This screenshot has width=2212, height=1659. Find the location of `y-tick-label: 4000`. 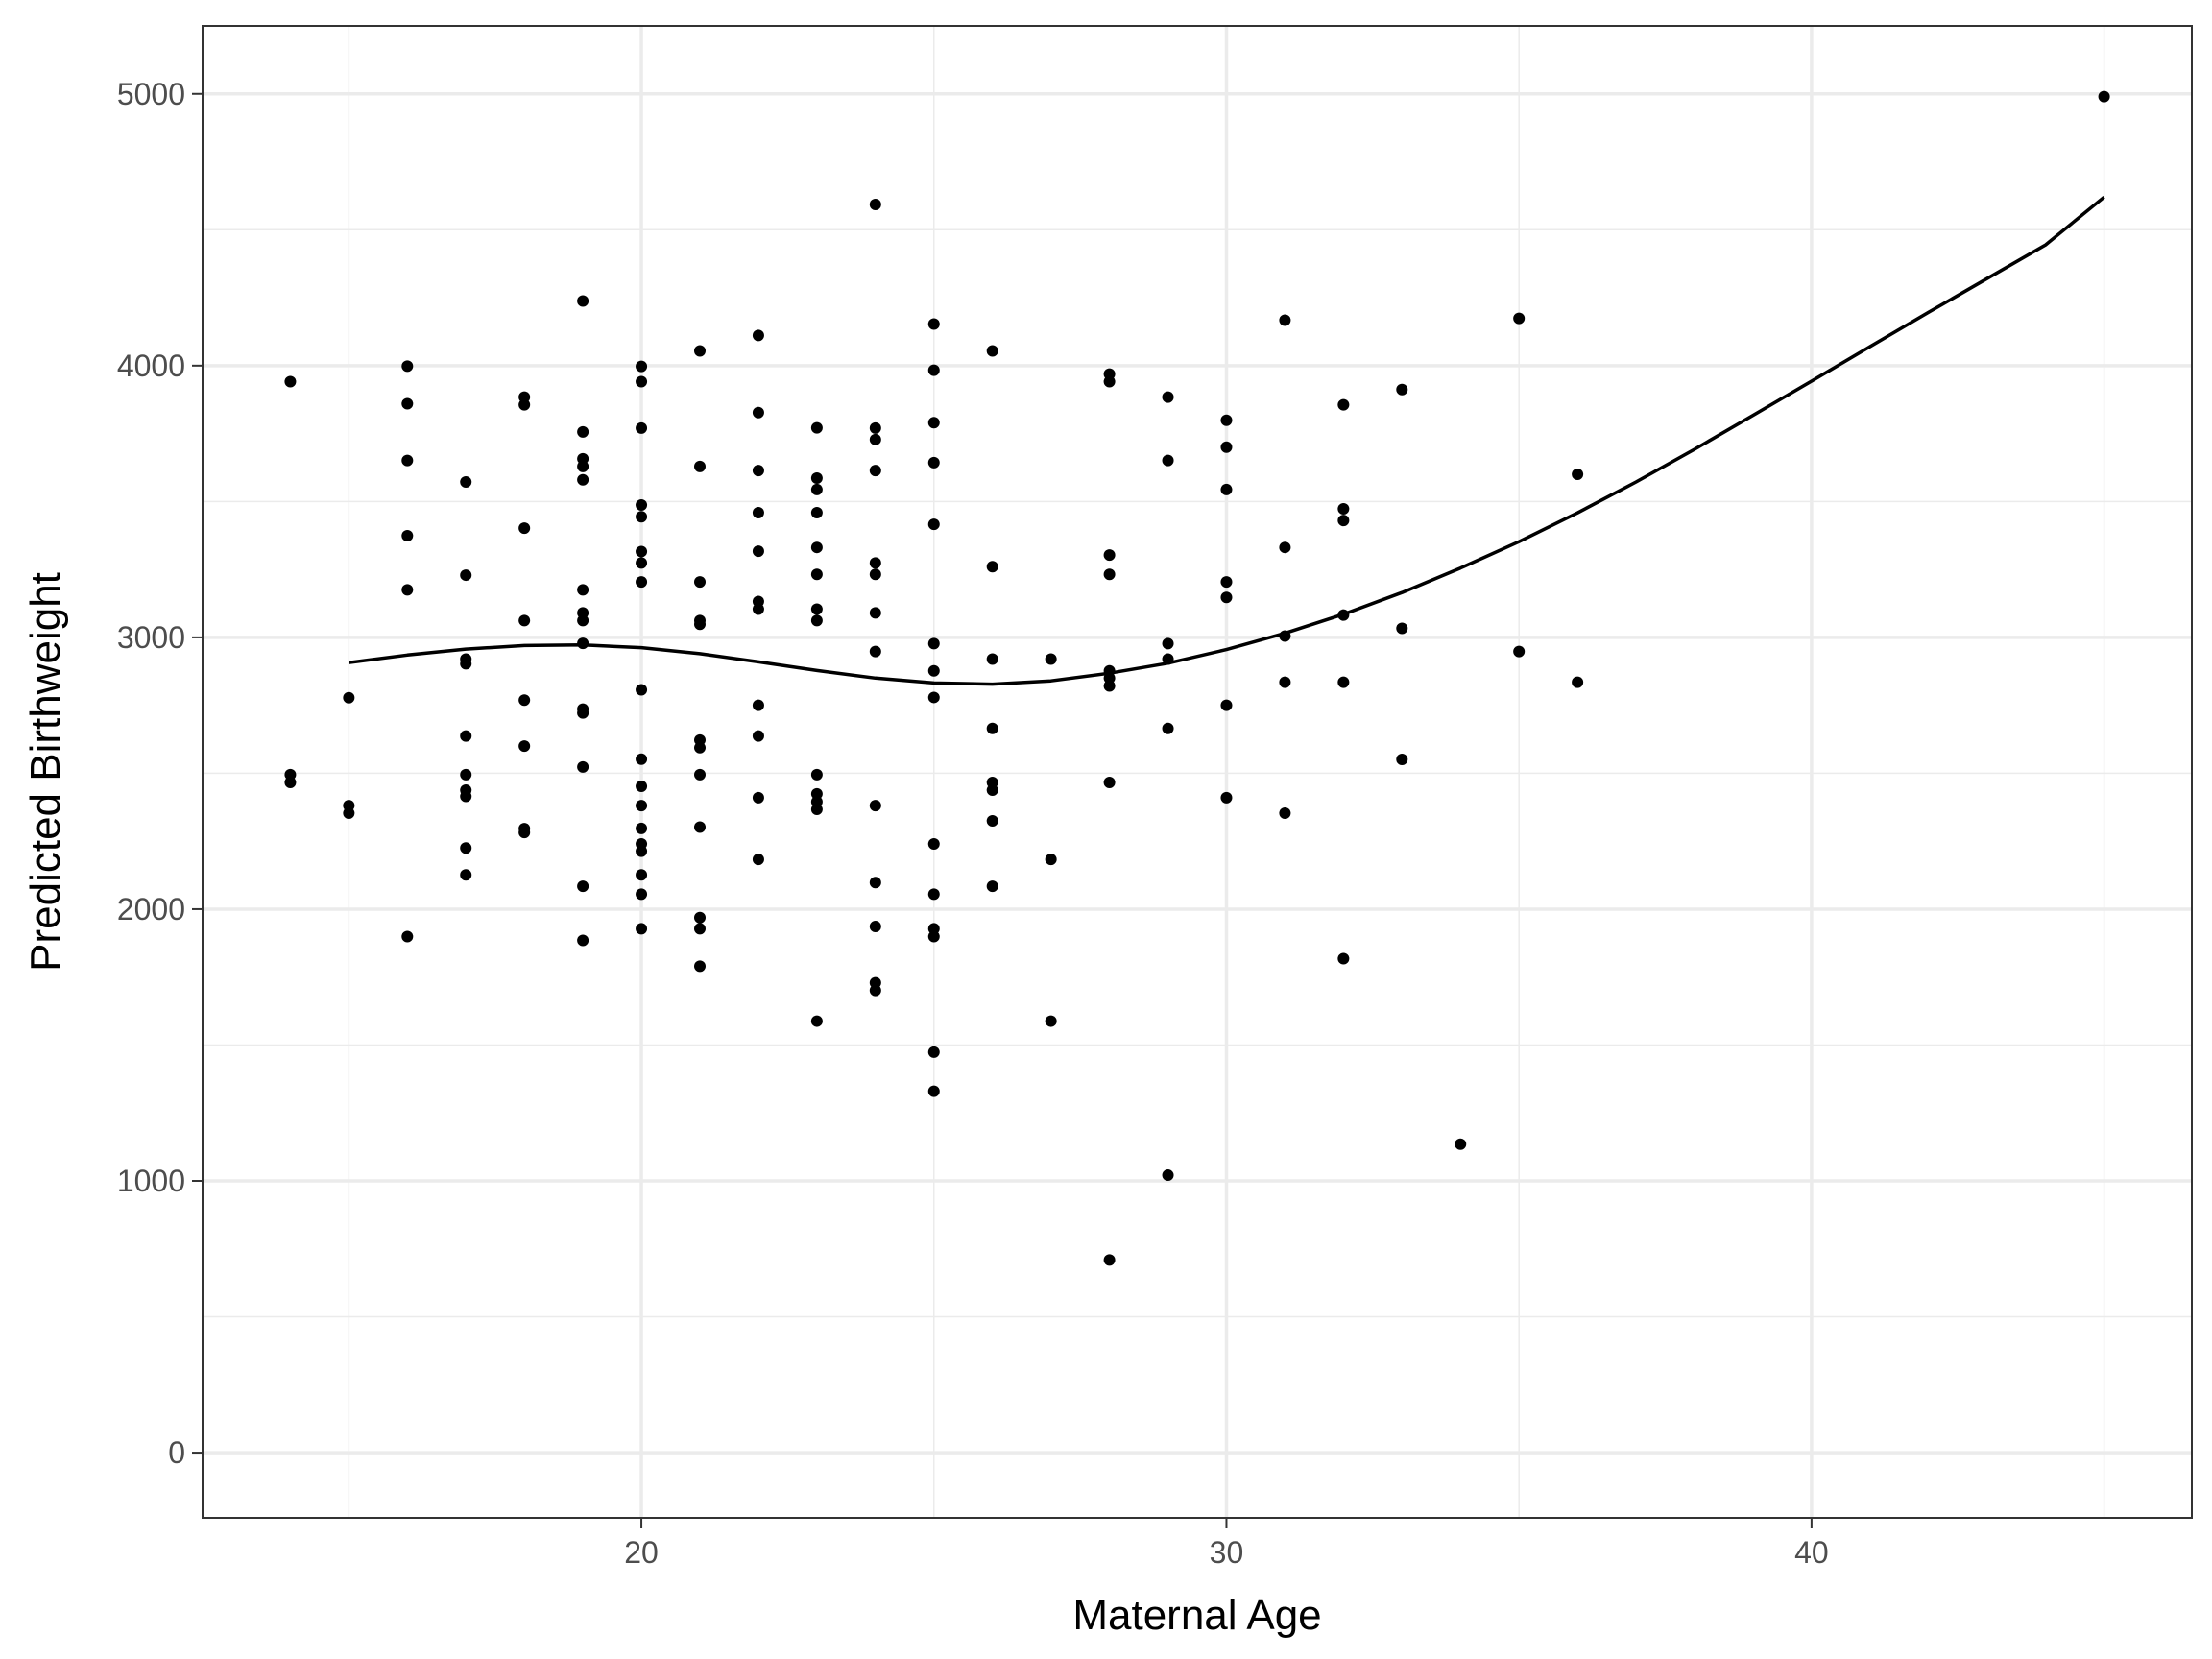

y-tick-label: 4000 is located at coordinates (151, 366).